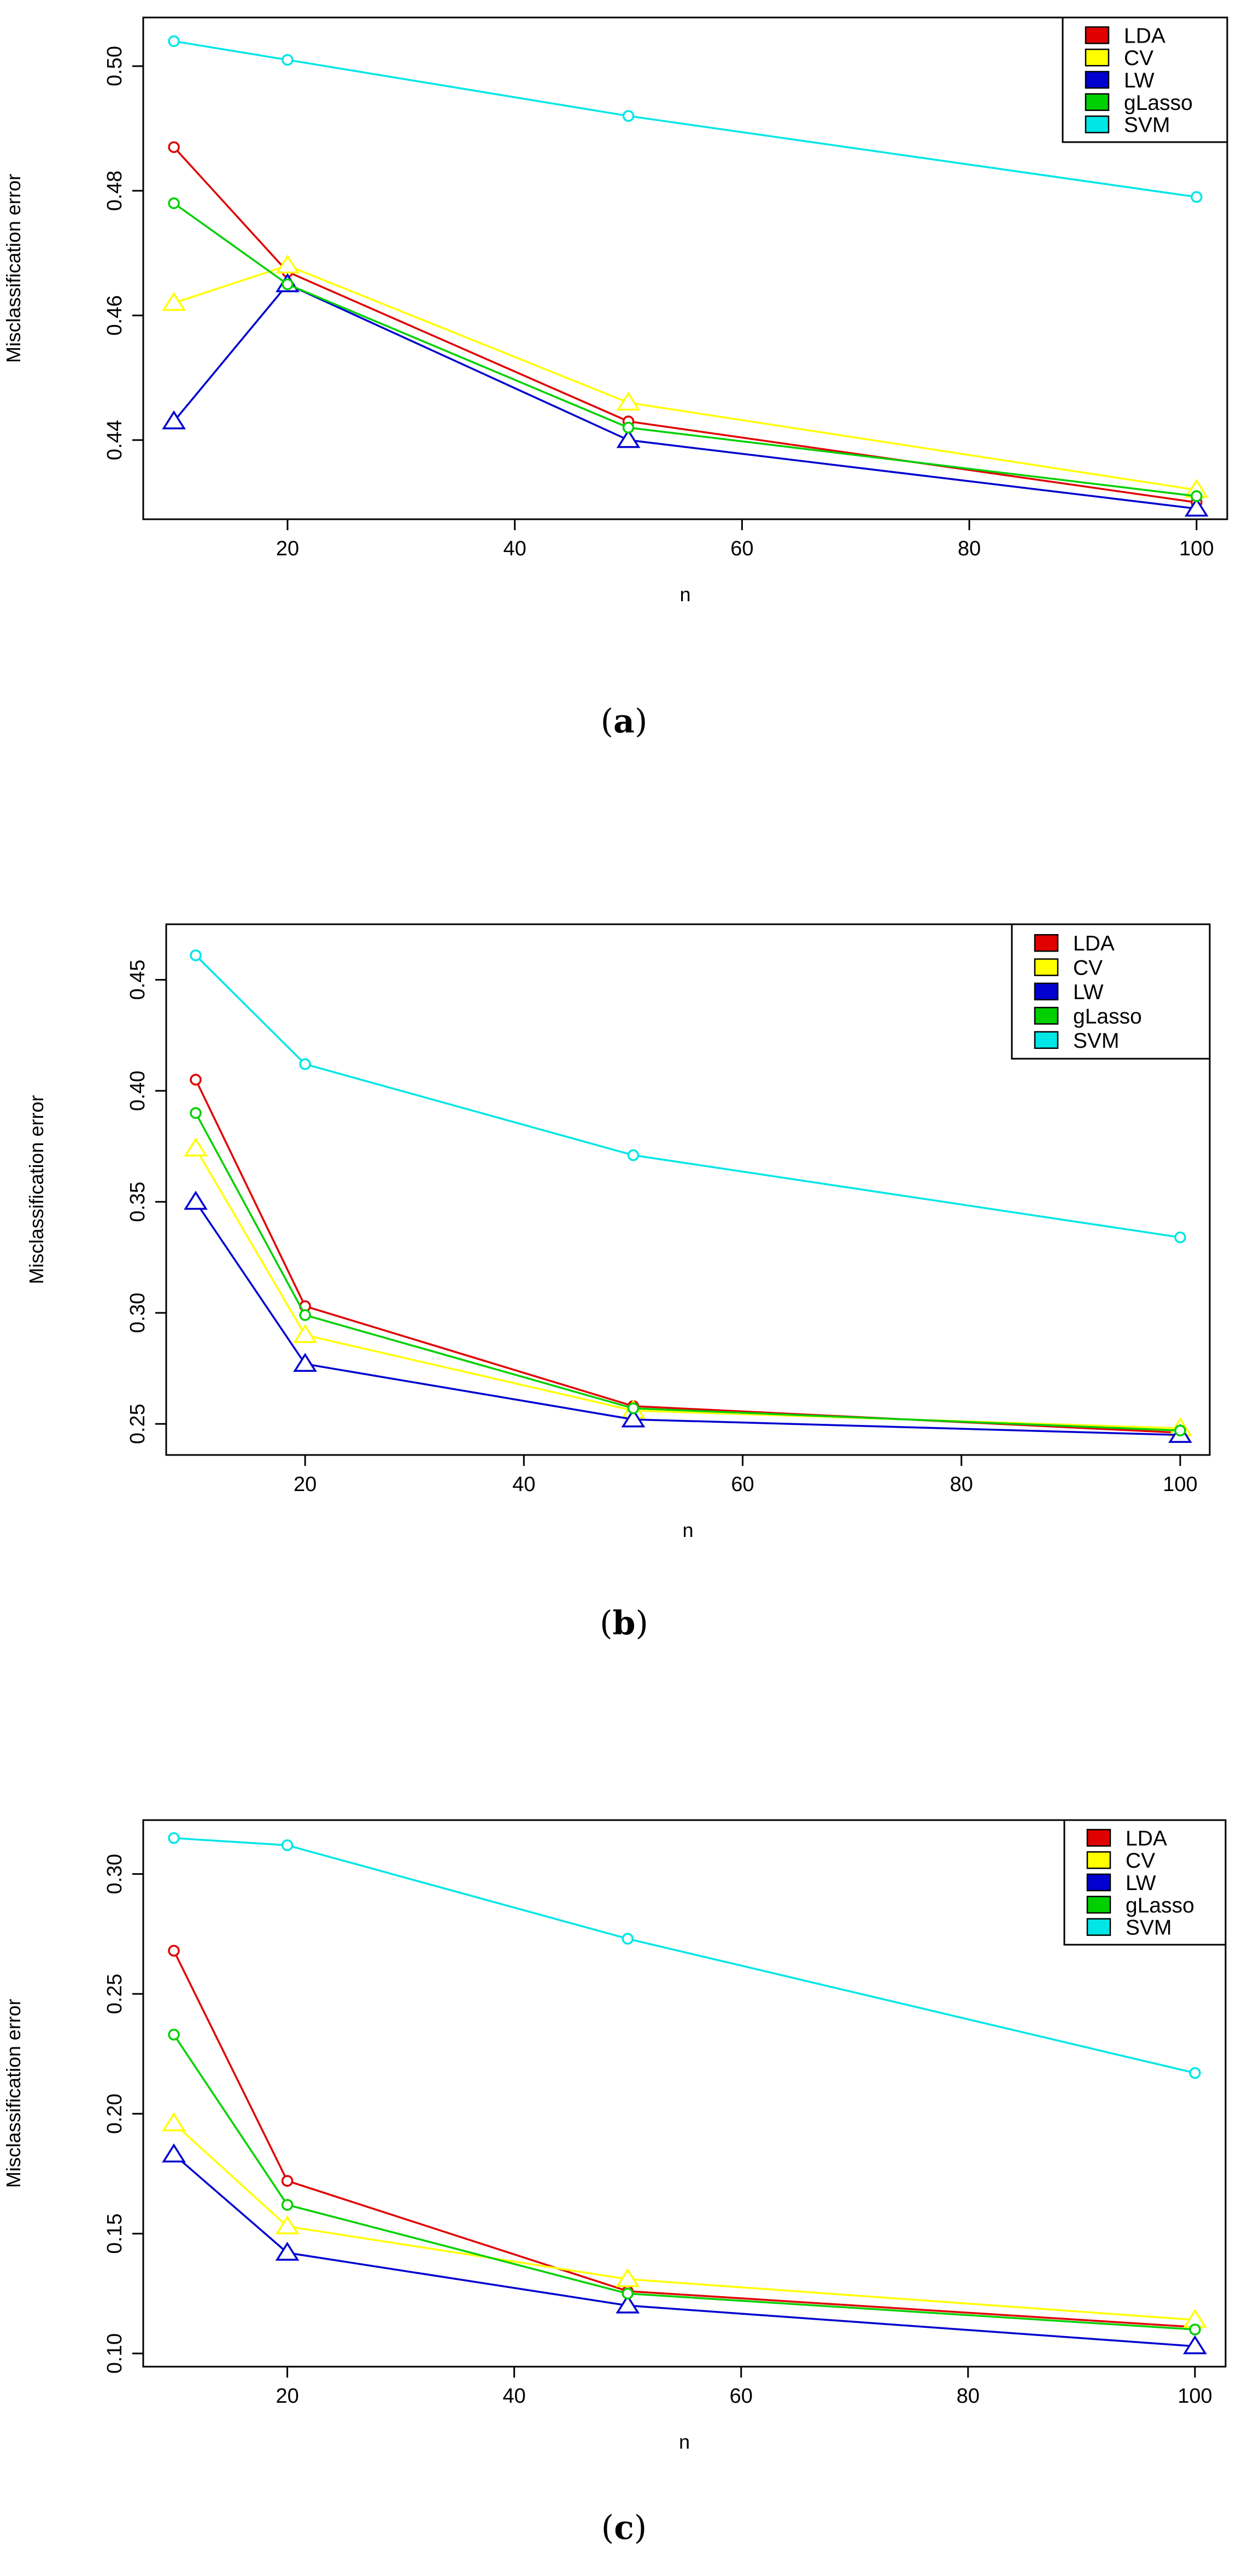 Image resolution: width=1248 pixels, height=2576 pixels. I want to click on y-tick-label-b: 0.30, so click(137, 1313).